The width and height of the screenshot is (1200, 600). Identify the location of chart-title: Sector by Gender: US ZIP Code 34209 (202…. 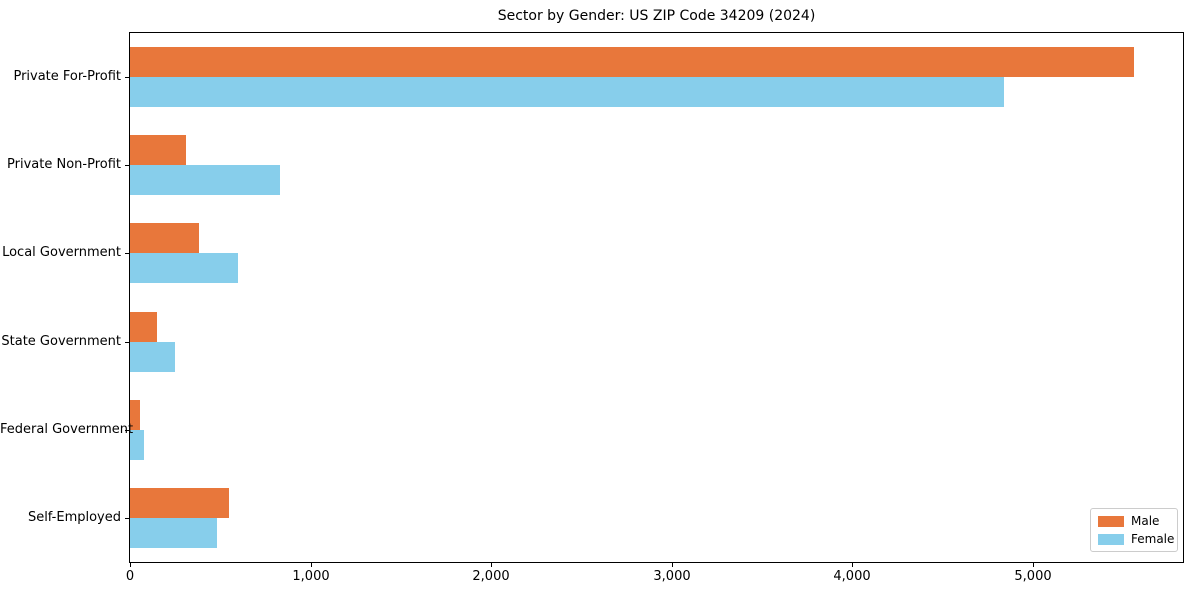
(656, 16).